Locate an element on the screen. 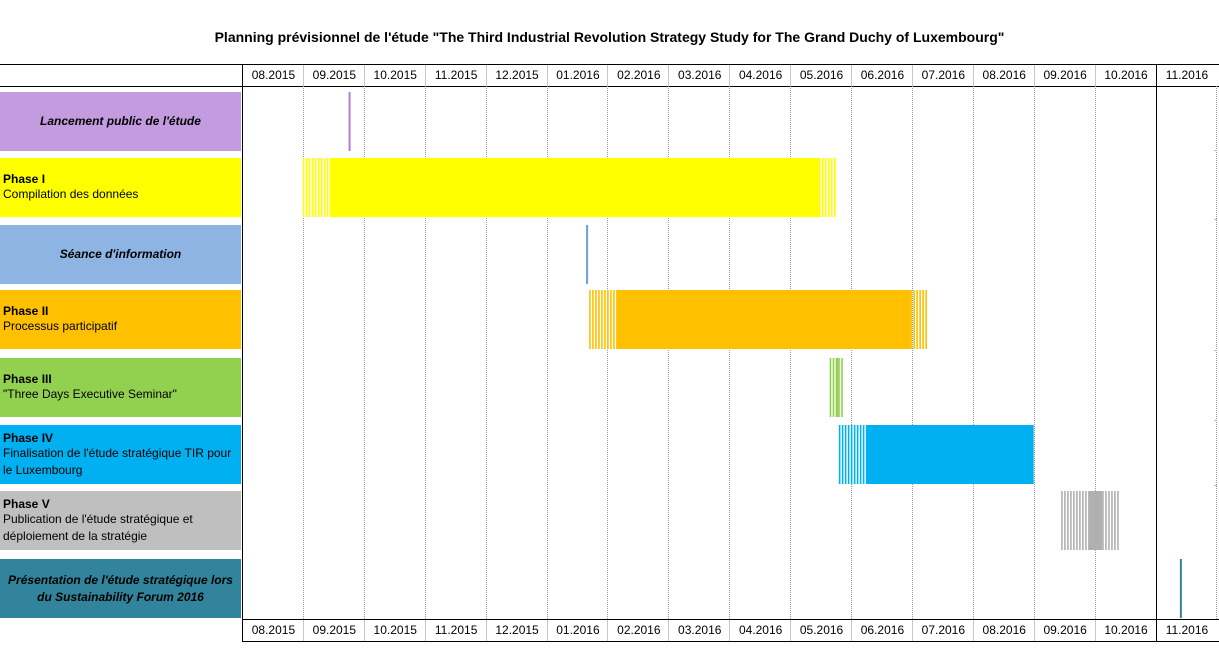 Image resolution: width=1219 pixels, height=648 pixels. phase-name: Phase I is located at coordinates (24, 179).